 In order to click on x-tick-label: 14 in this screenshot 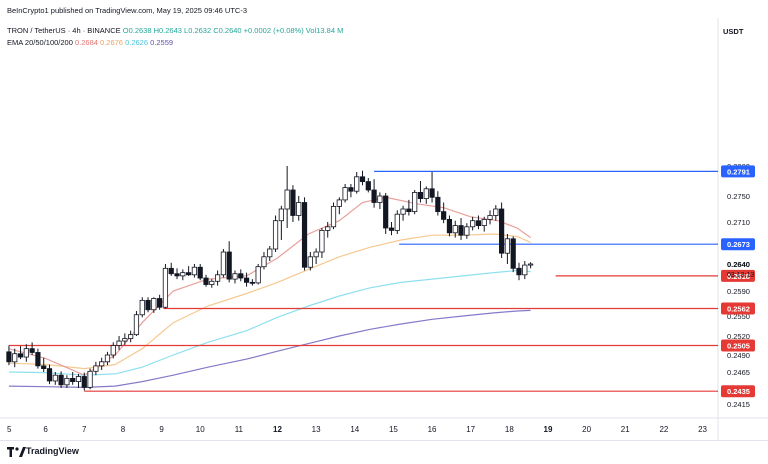, I will do `click(354, 429)`.